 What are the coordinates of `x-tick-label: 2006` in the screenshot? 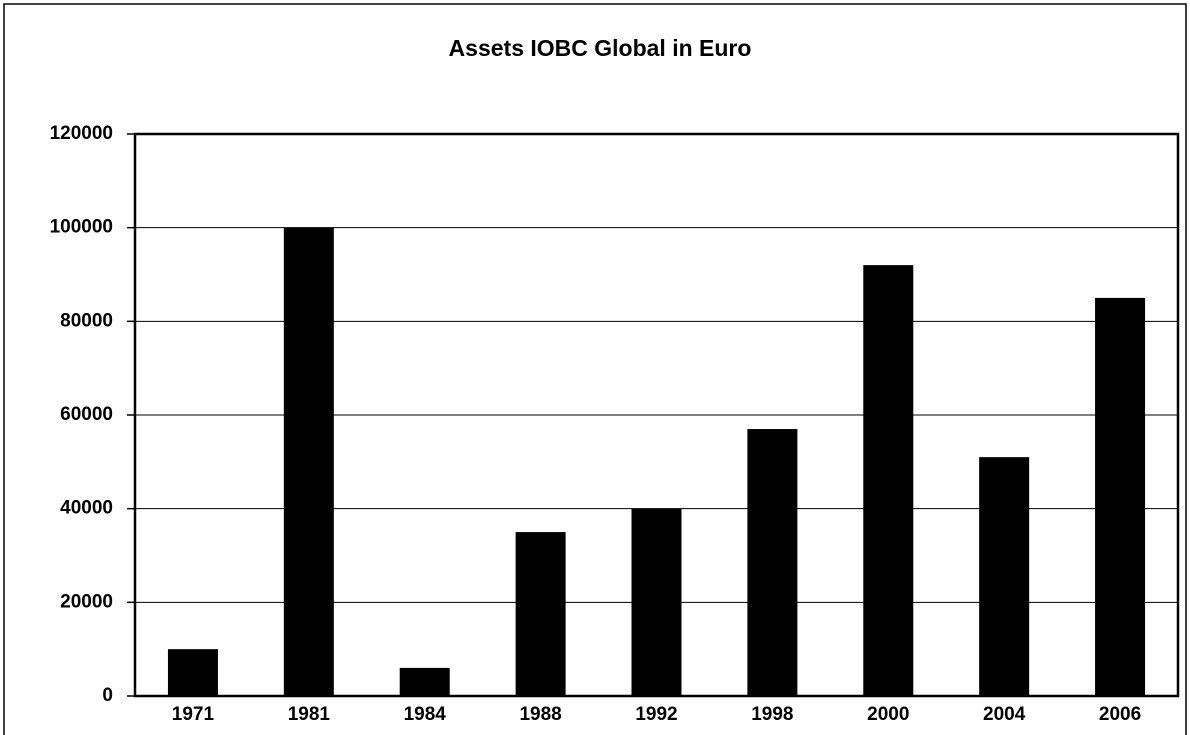 It's located at (1120, 714).